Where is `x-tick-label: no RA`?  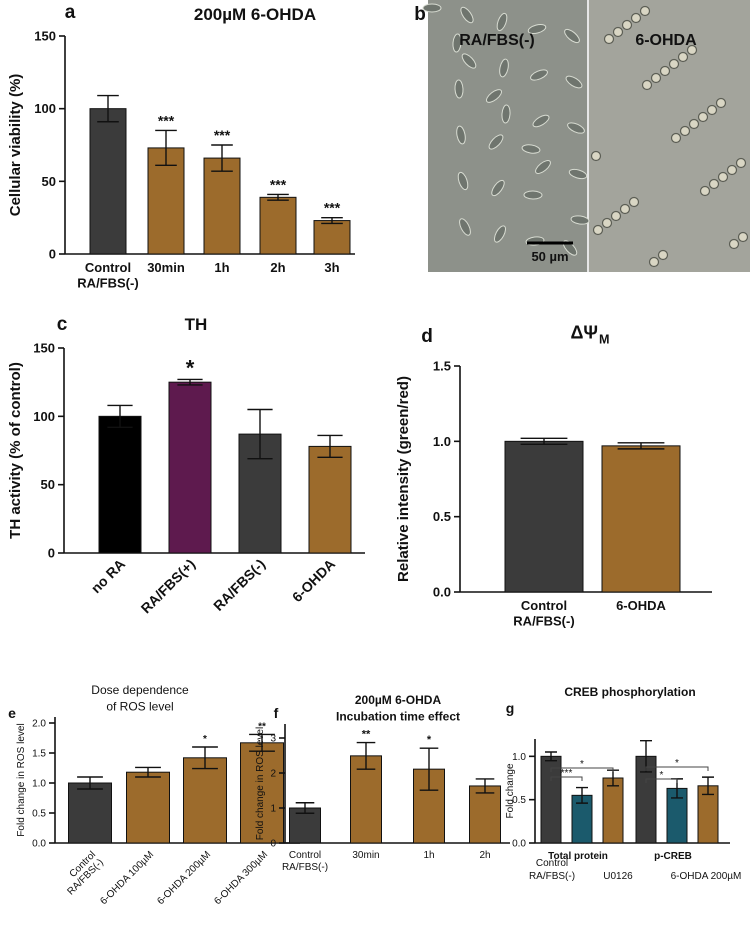
x-tick-label: no RA is located at coordinates (108, 576).